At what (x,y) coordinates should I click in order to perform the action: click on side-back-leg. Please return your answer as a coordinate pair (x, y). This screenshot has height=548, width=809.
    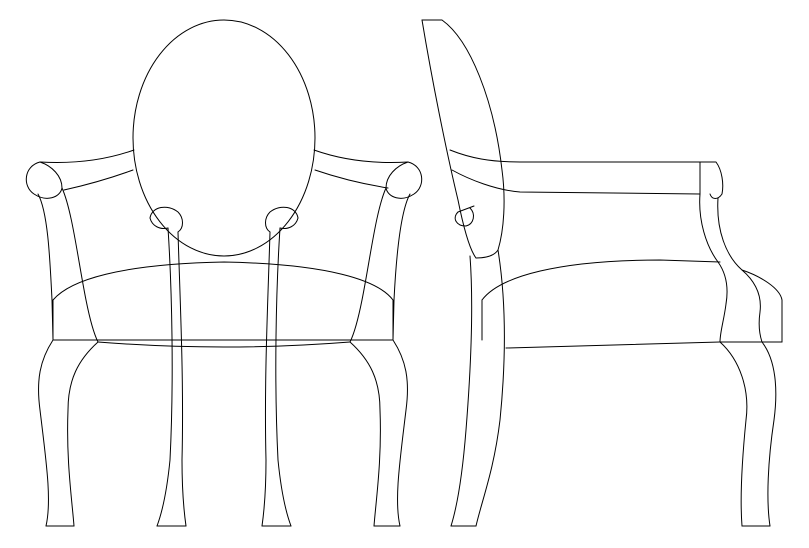
    Looking at the image, I should click on (477, 388).